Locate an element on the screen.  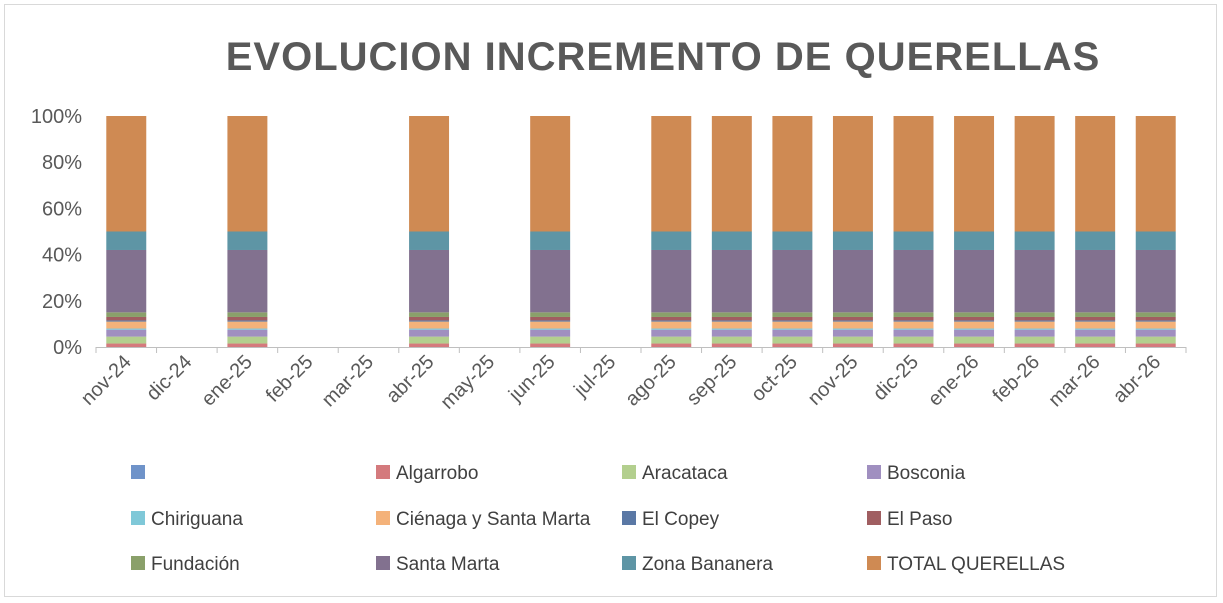
legend-item: TOTAL QUERELLAS is located at coordinates (966, 564).